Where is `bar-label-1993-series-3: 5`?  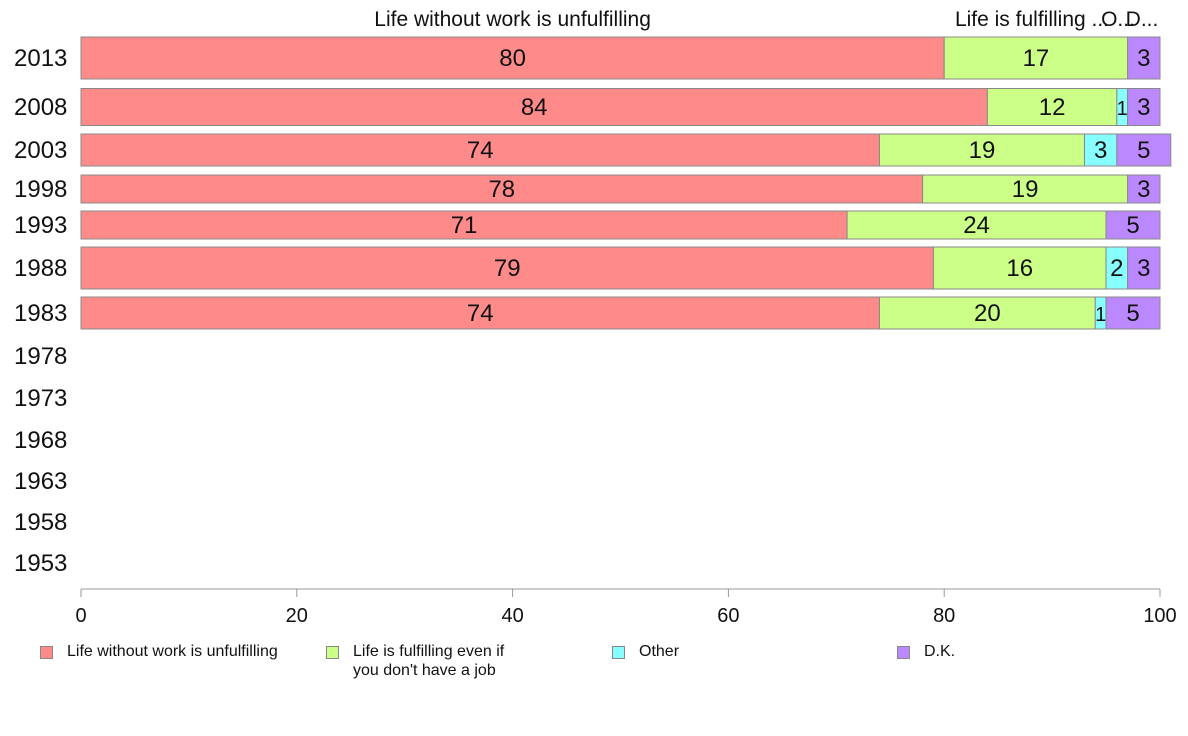
bar-label-1993-series-3: 5 is located at coordinates (1132, 225).